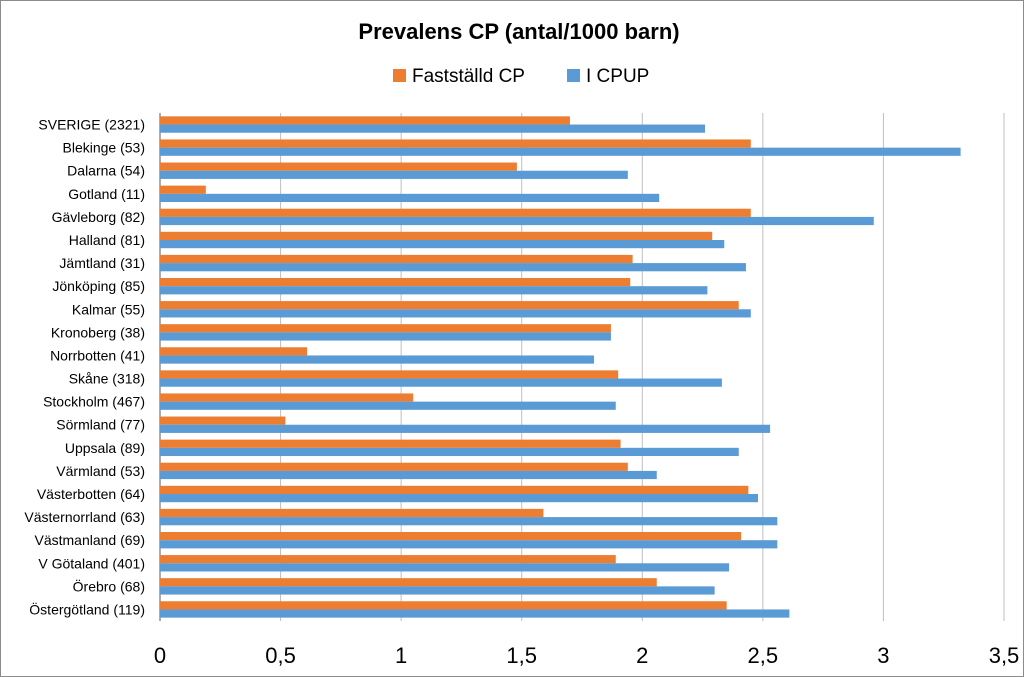  I want to click on category-label: Örebro (68), so click(109, 585).